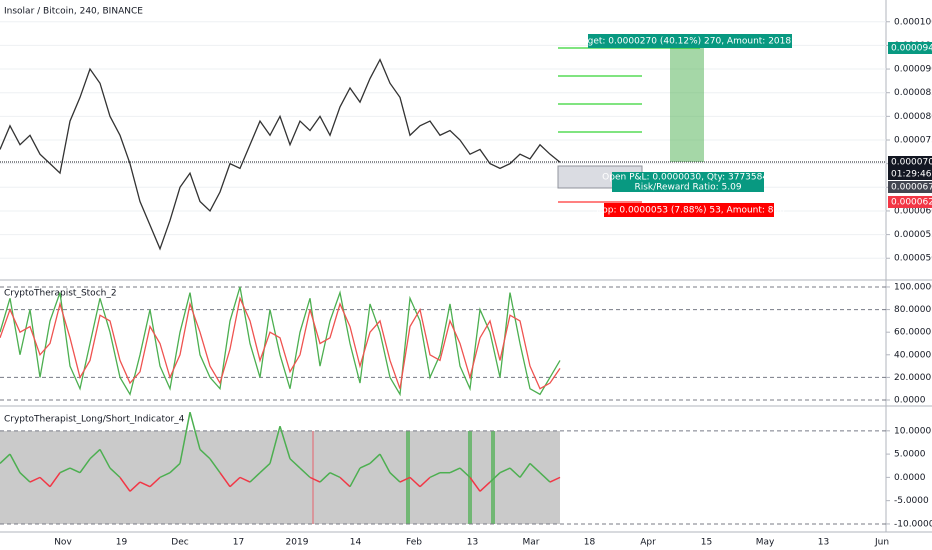 This screenshot has height=550, width=932. Describe the element at coordinates (122, 543) in the screenshot. I see `x-tick-label: 19` at that location.